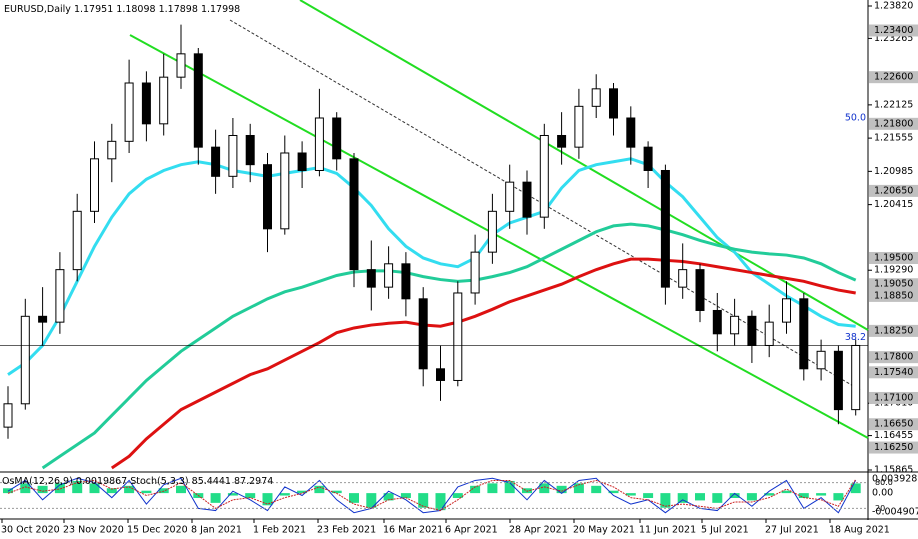 This screenshot has height=539, width=918. What do you see at coordinates (220, 9) in the screenshot?
I see `header-part: 1.17998` at bounding box center [220, 9].